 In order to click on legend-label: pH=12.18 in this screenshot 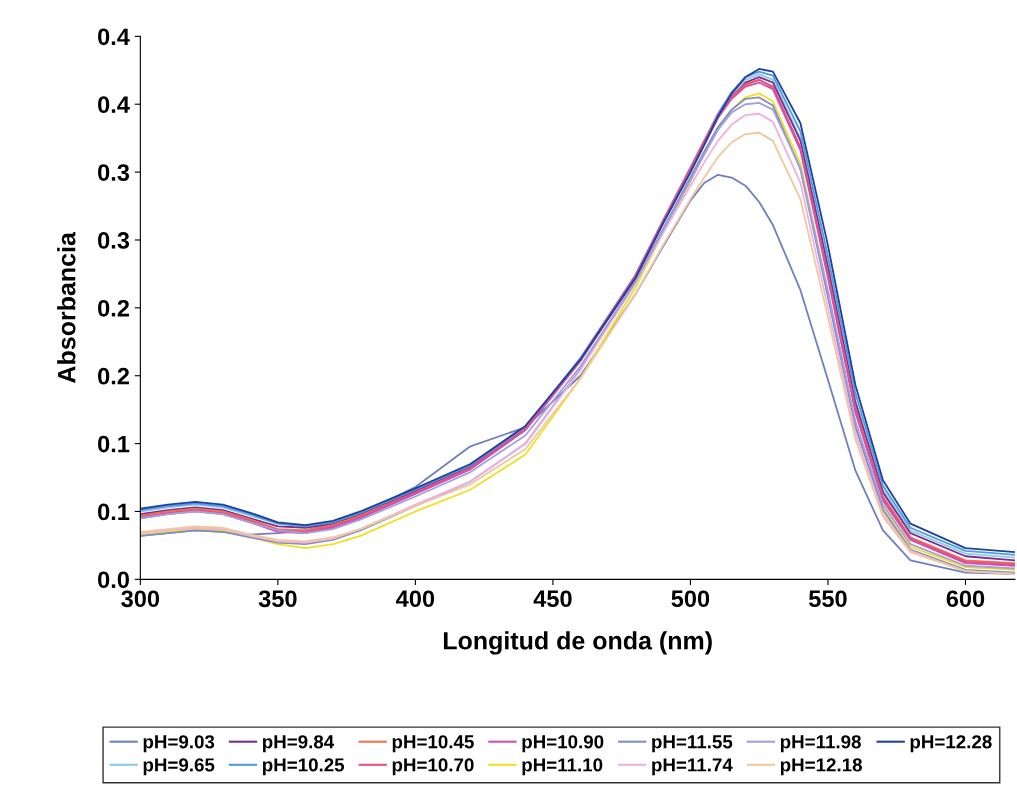, I will do `click(821, 767)`.